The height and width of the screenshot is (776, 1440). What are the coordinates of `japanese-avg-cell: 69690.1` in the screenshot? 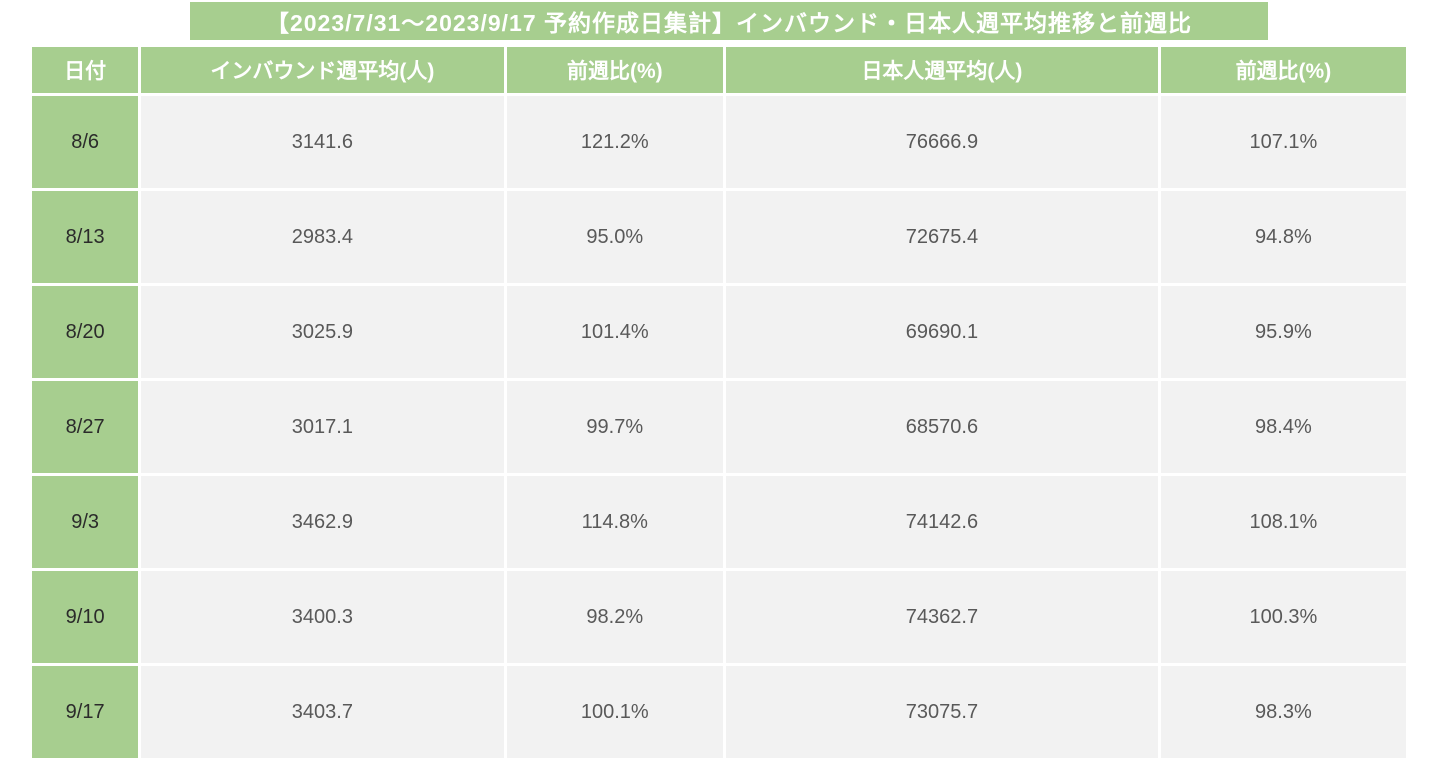 It's located at (942, 332).